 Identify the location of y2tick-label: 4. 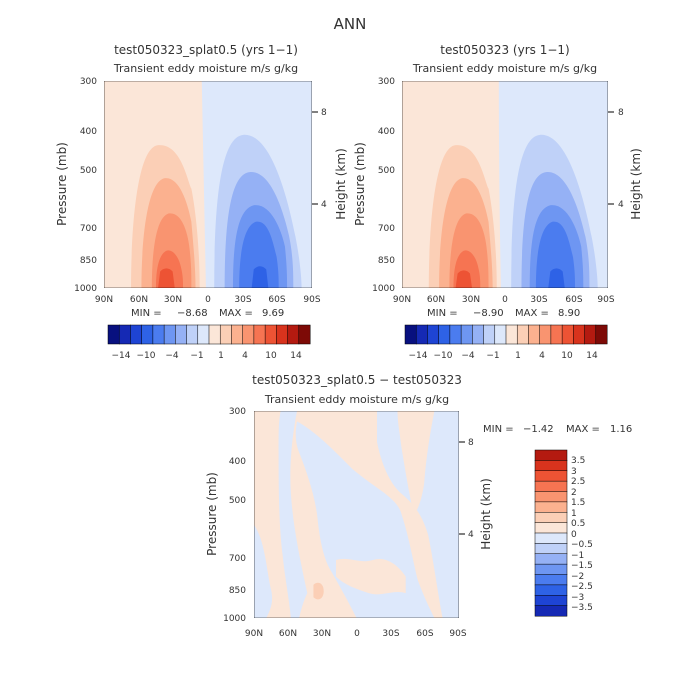
(471, 535).